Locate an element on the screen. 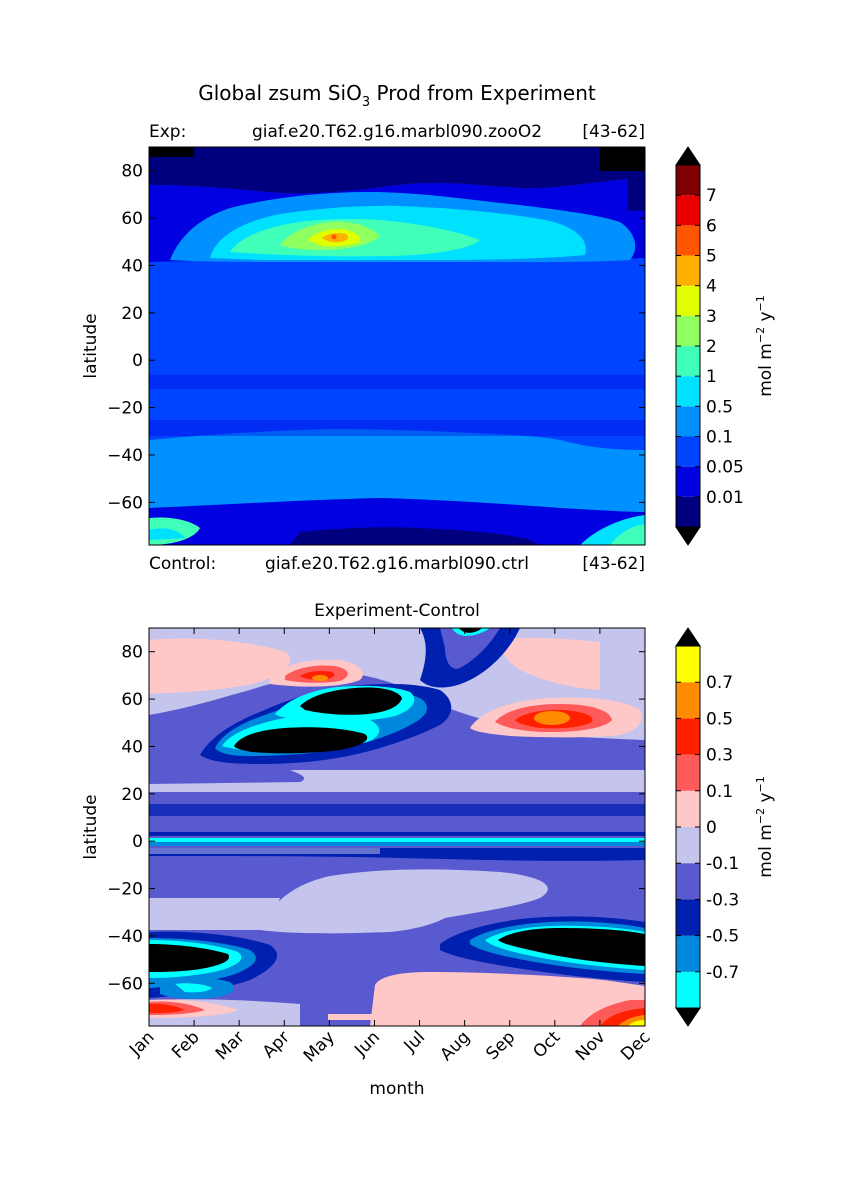  colorbar-tick-label: 0.05 is located at coordinates (725, 468).